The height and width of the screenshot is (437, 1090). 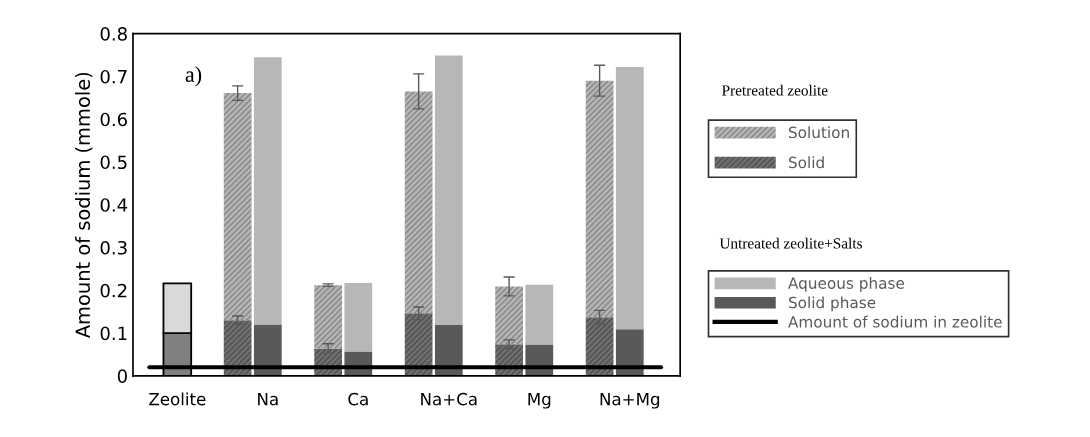 I want to click on legend-label: Solid, so click(x=806, y=162).